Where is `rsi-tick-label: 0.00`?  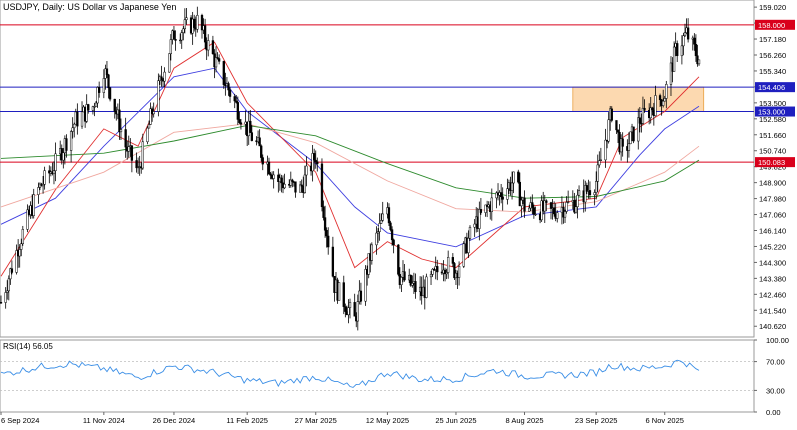
rsi-tick-label: 0.00 is located at coordinates (773, 412).